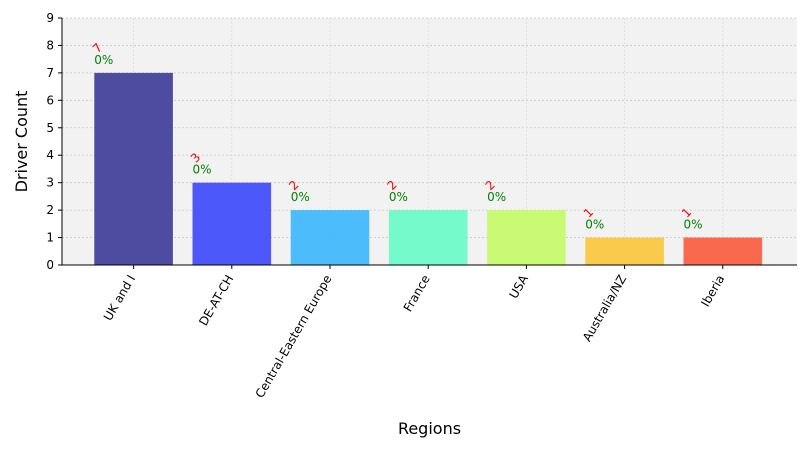 The image size is (810, 450). I want to click on y-tick-label: 4, so click(50, 155).